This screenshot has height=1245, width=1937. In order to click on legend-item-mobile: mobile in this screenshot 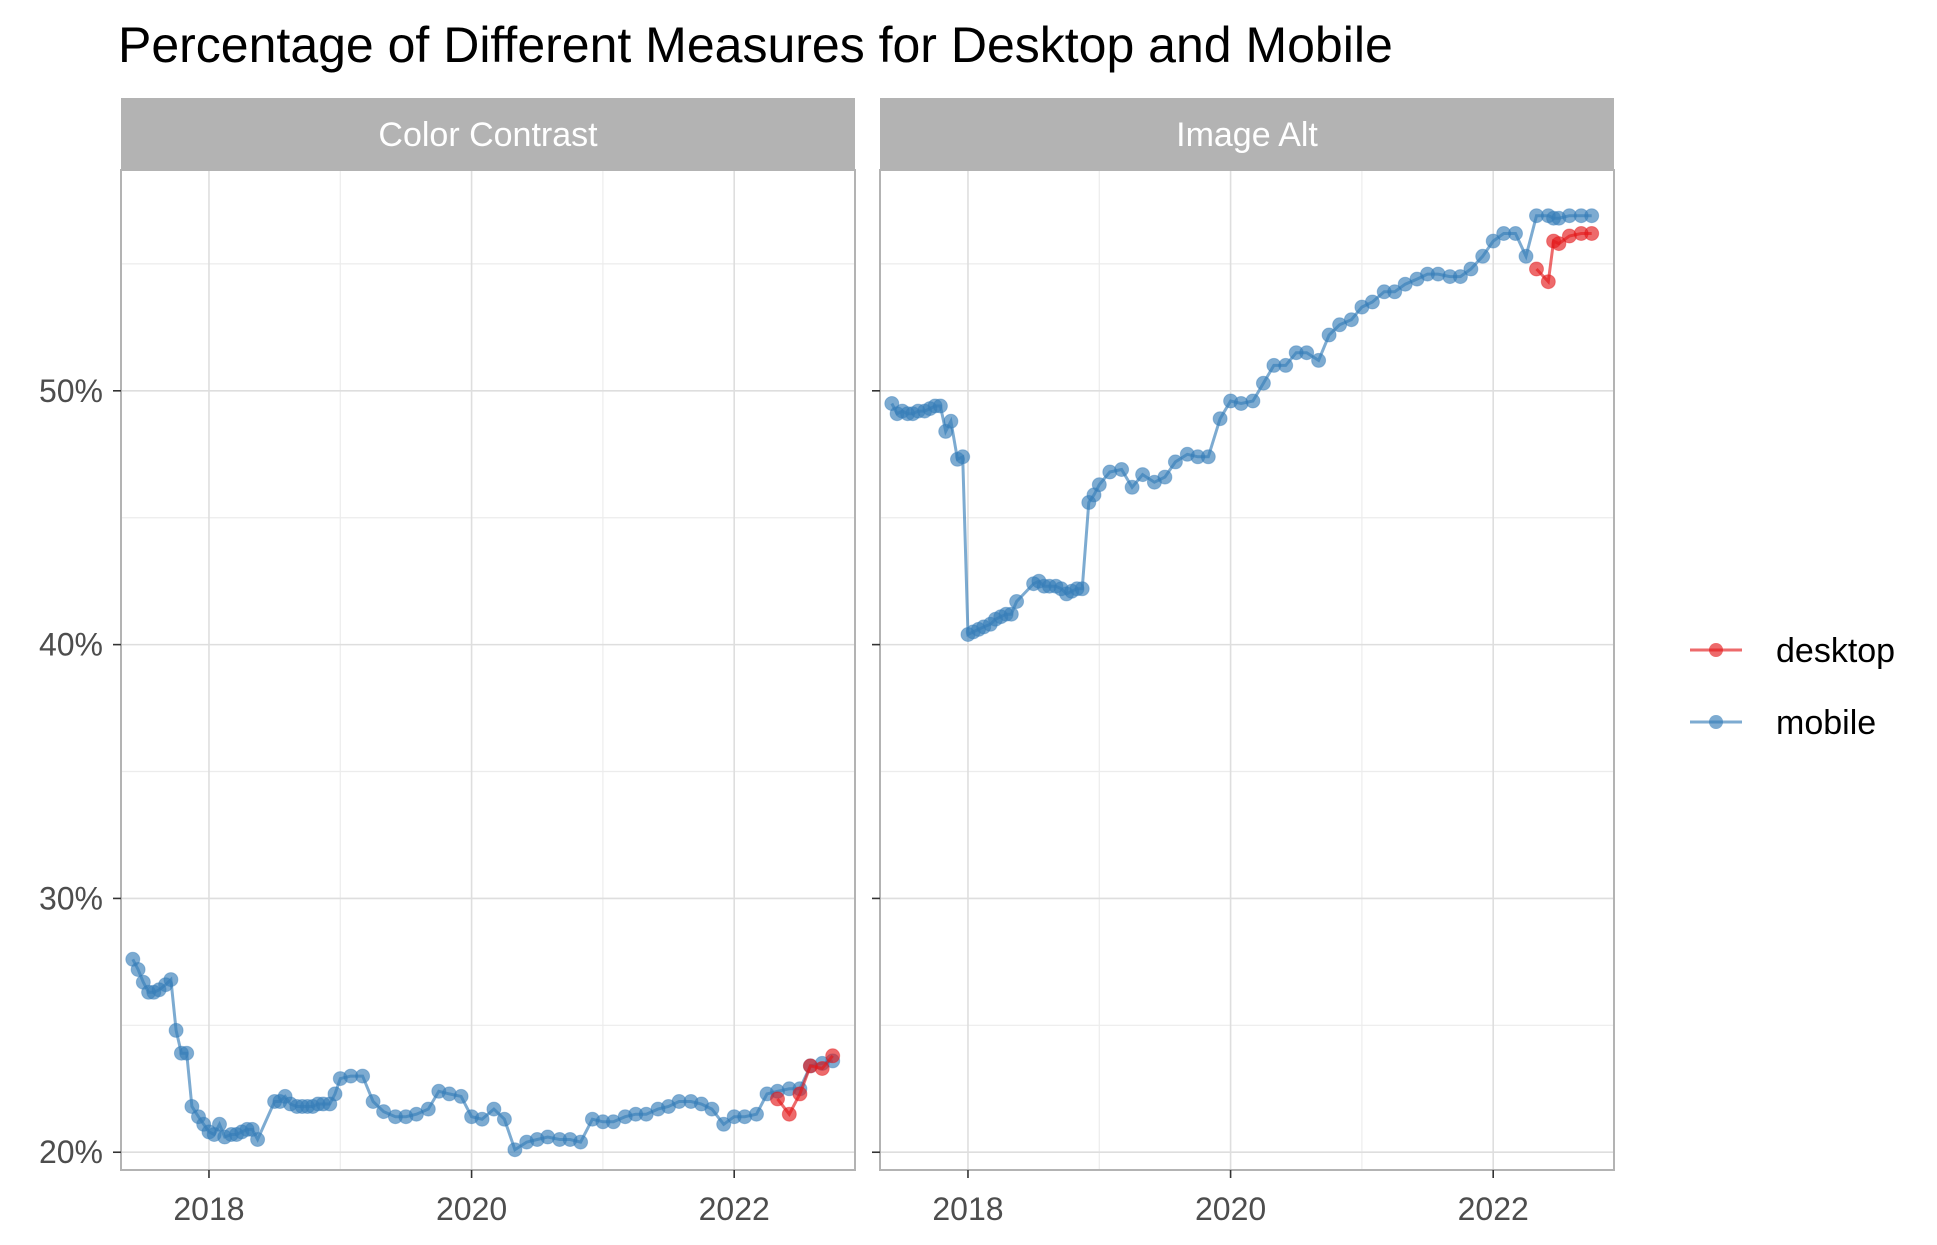, I will do `click(1783, 723)`.